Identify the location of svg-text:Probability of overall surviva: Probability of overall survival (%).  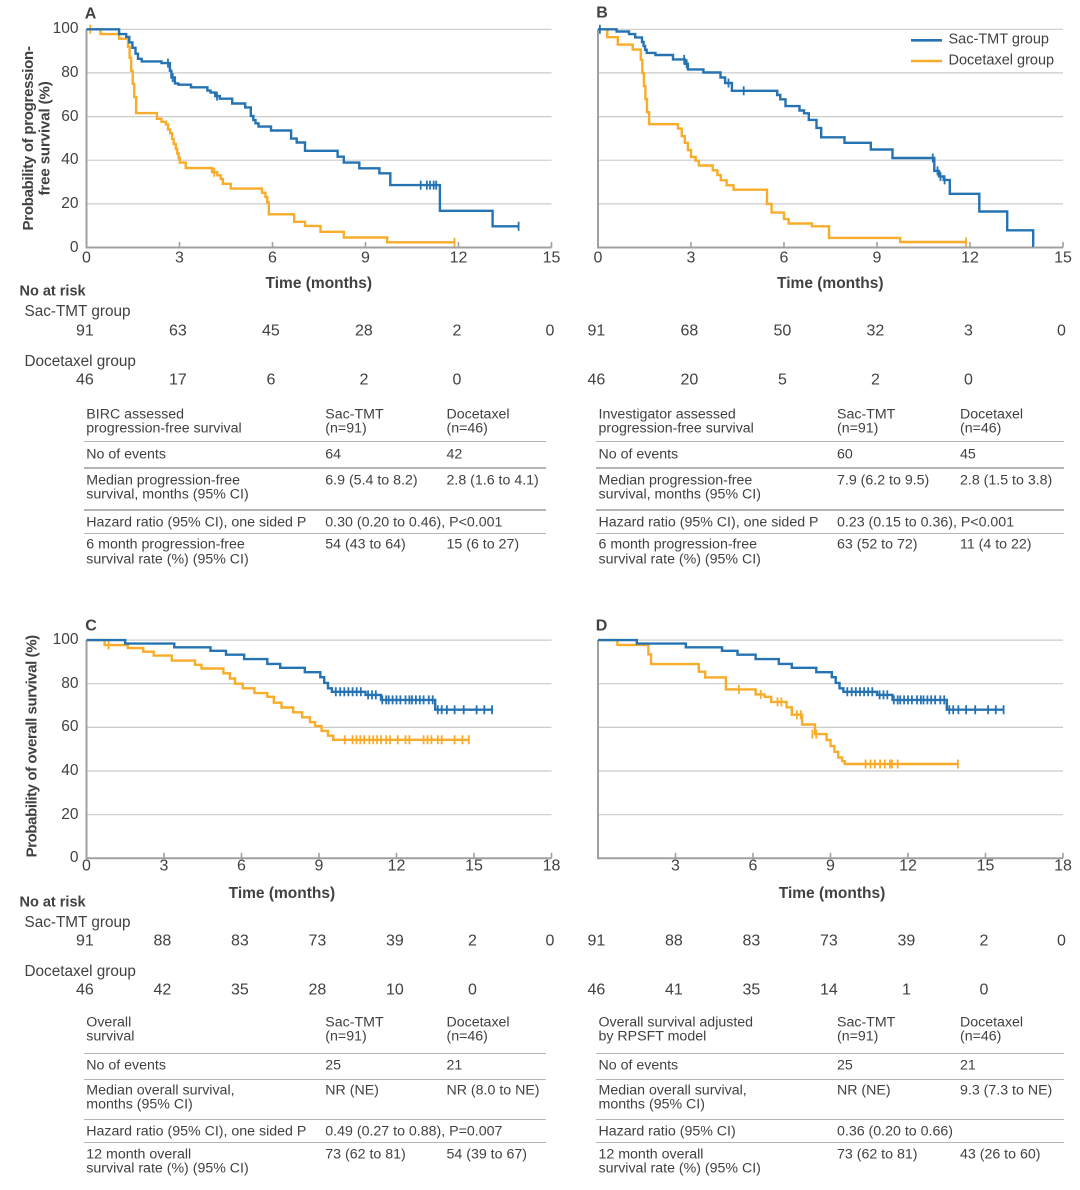
(32, 746).